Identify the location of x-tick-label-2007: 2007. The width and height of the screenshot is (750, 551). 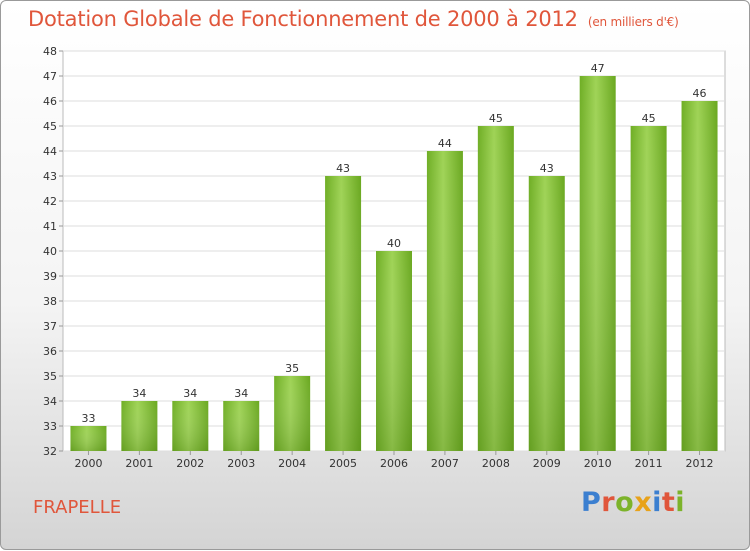
(445, 463).